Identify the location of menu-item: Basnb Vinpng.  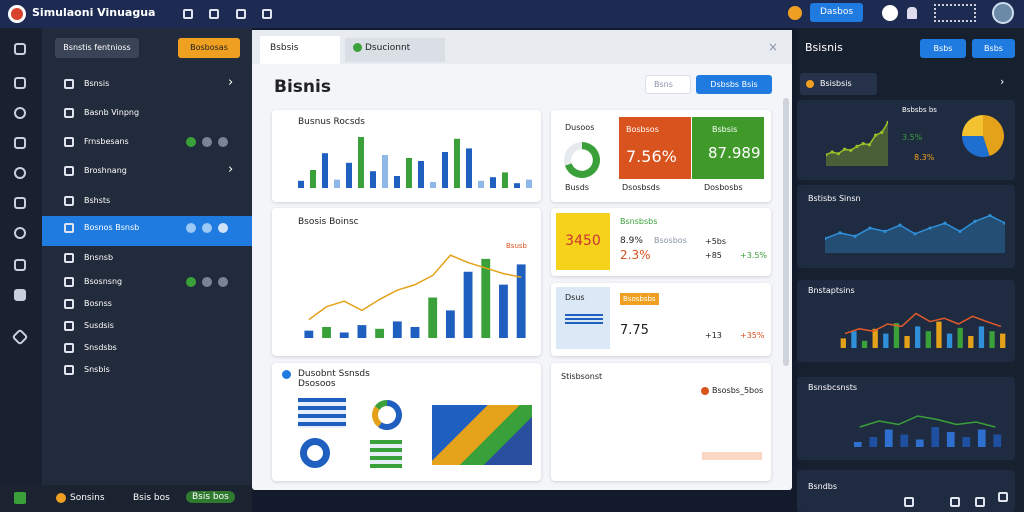
(112, 112).